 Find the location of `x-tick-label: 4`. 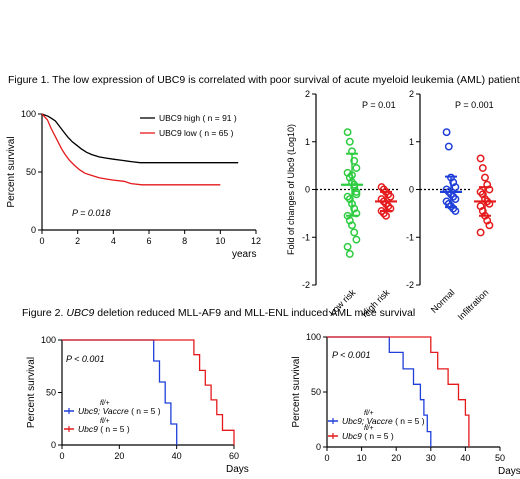

x-tick-label: 4 is located at coordinates (113, 241).